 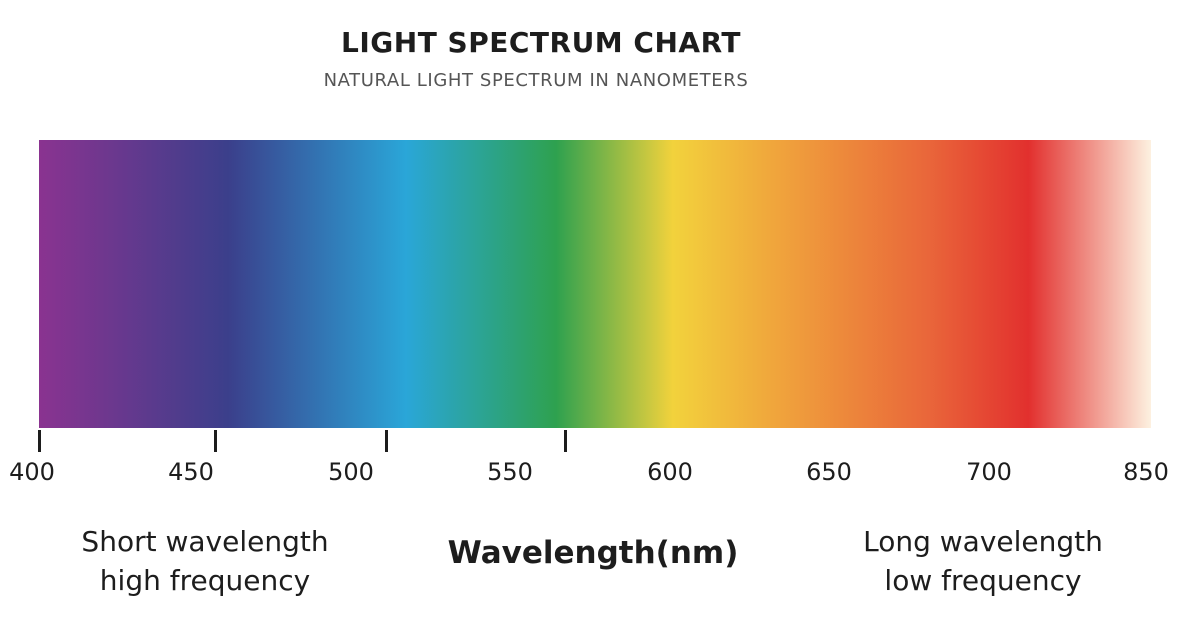 I want to click on tick-label-450: 450, so click(x=191, y=472).